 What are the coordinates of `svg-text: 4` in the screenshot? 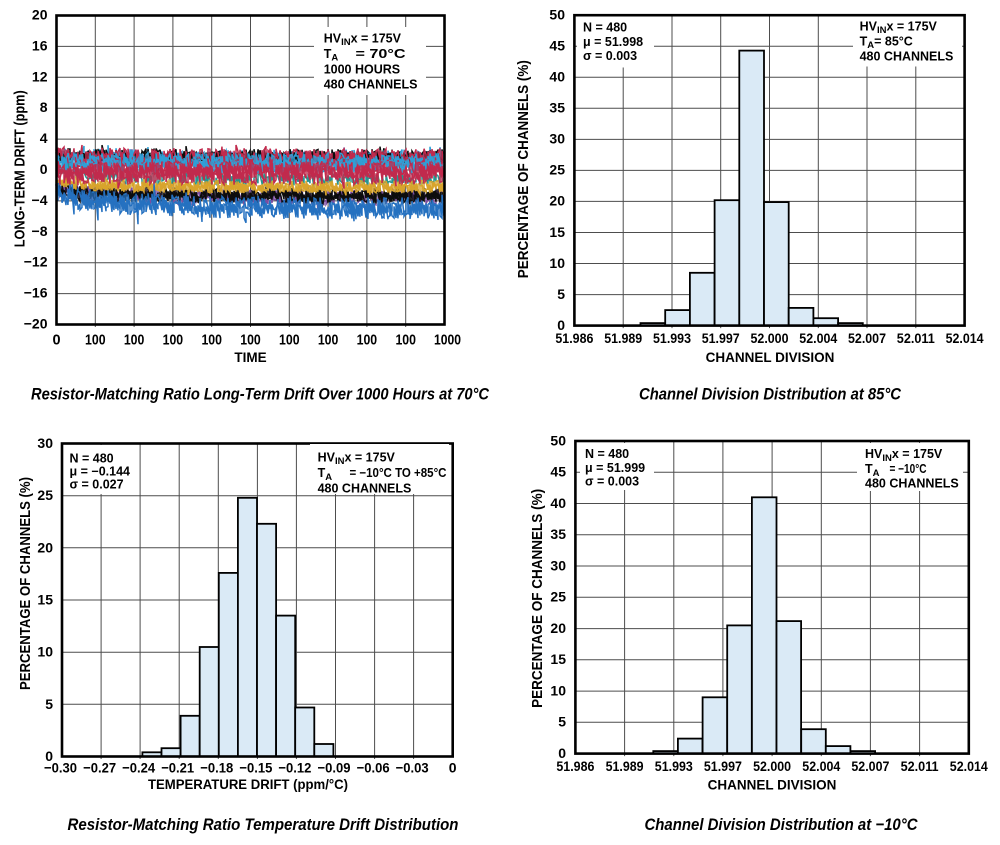 It's located at (44, 138).